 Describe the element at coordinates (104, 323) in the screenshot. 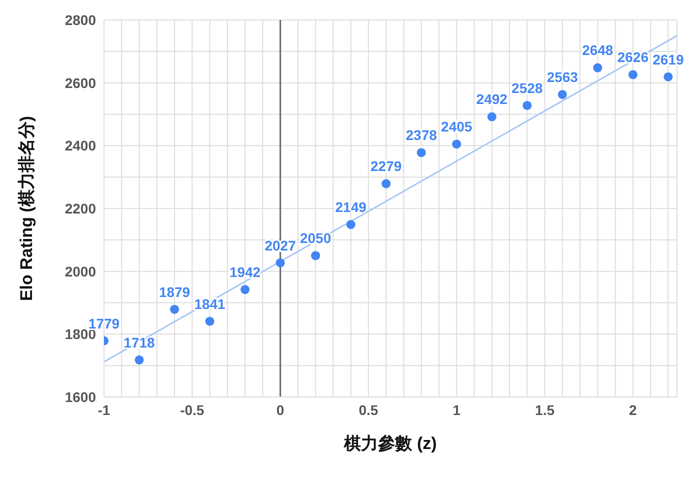

I see `data-label: 1779` at that location.